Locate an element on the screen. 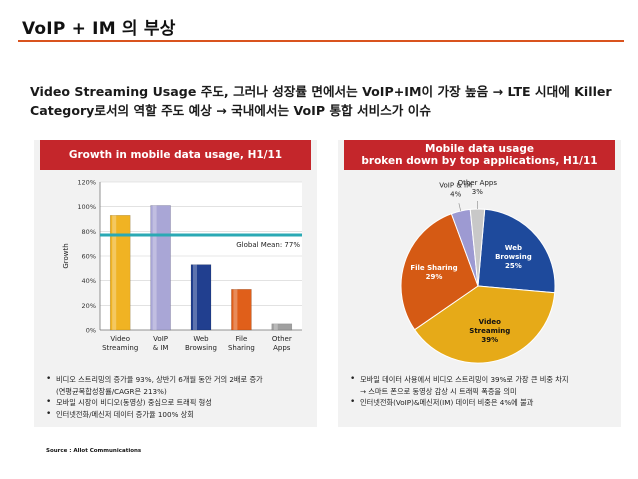  slice-label: Video is located at coordinates (490, 322).